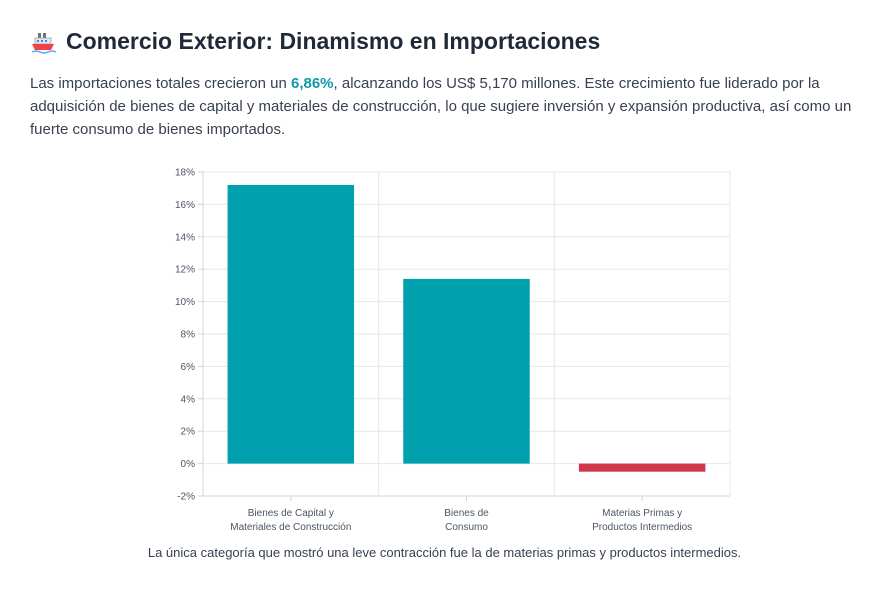 The width and height of the screenshot is (889, 589). Describe the element at coordinates (188, 432) in the screenshot. I see `y-tick-label: 2%` at that location.